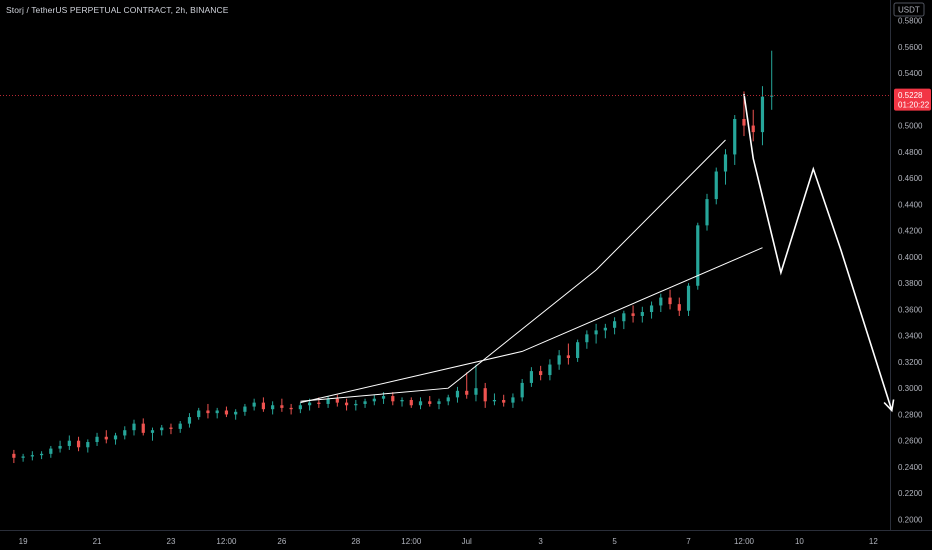 Image resolution: width=932 pixels, height=550 pixels. I want to click on wedge-lower-trendline, so click(531, 325).